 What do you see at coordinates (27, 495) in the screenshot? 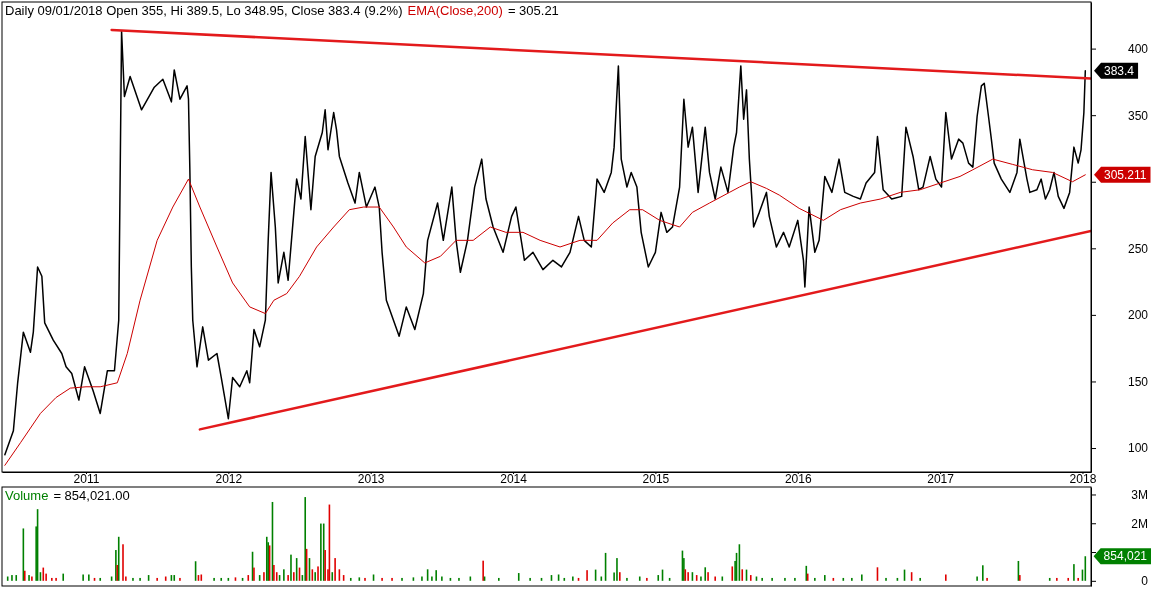
I see `series-label: Volume` at bounding box center [27, 495].